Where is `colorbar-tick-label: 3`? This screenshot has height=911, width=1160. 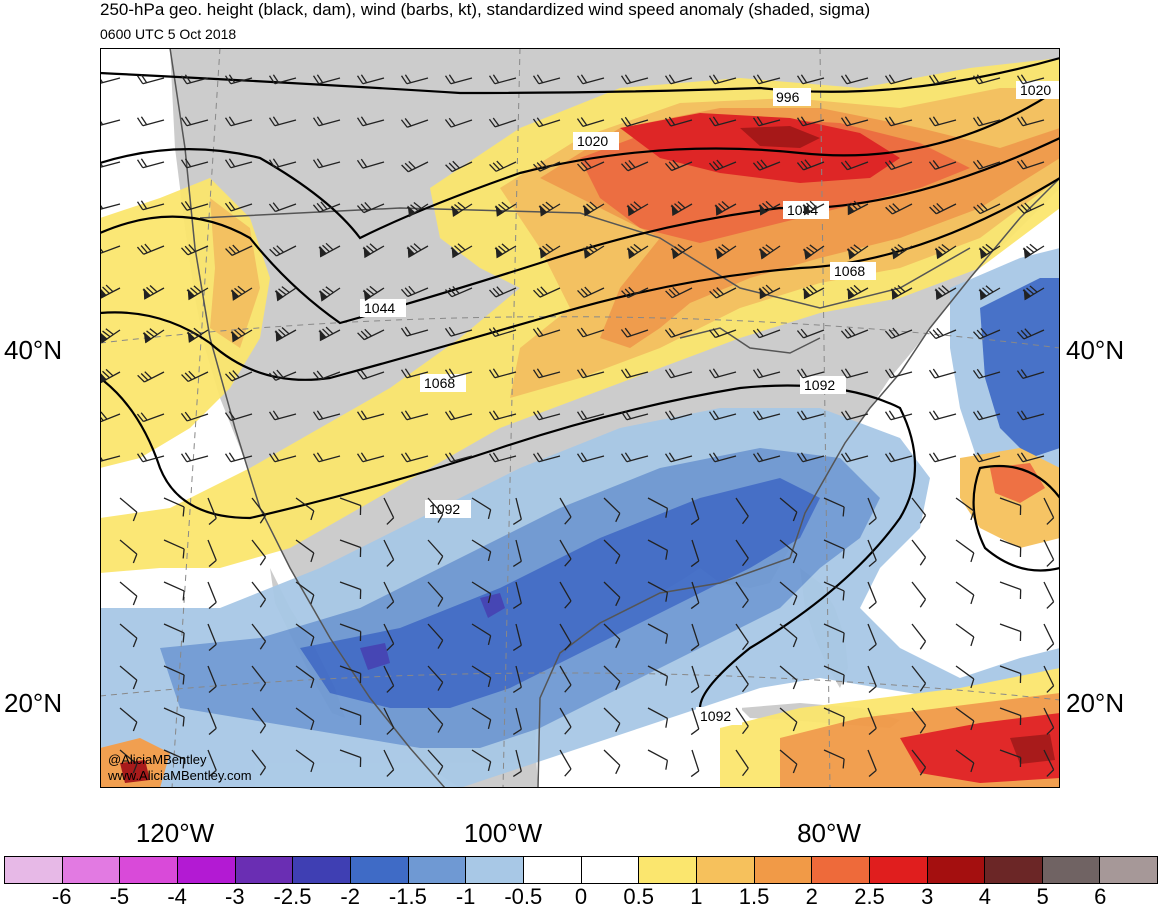
colorbar-tick-label: 3 is located at coordinates (927, 896).